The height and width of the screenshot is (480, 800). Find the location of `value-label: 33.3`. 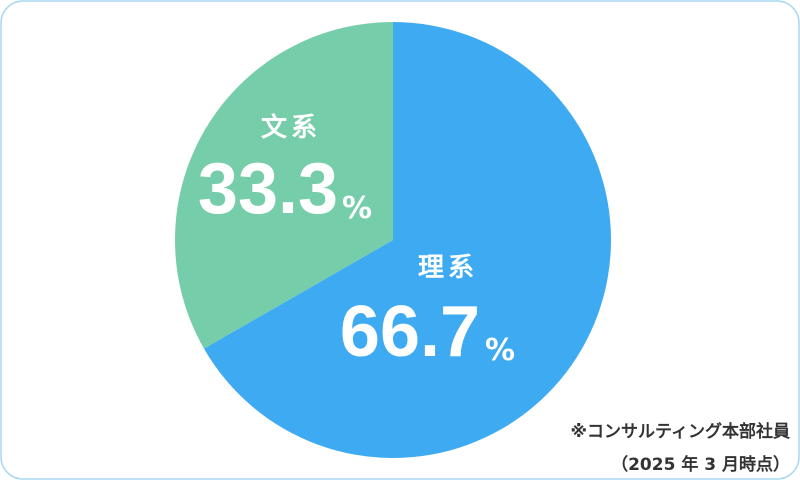

value-label: 33.3 is located at coordinates (268, 189).